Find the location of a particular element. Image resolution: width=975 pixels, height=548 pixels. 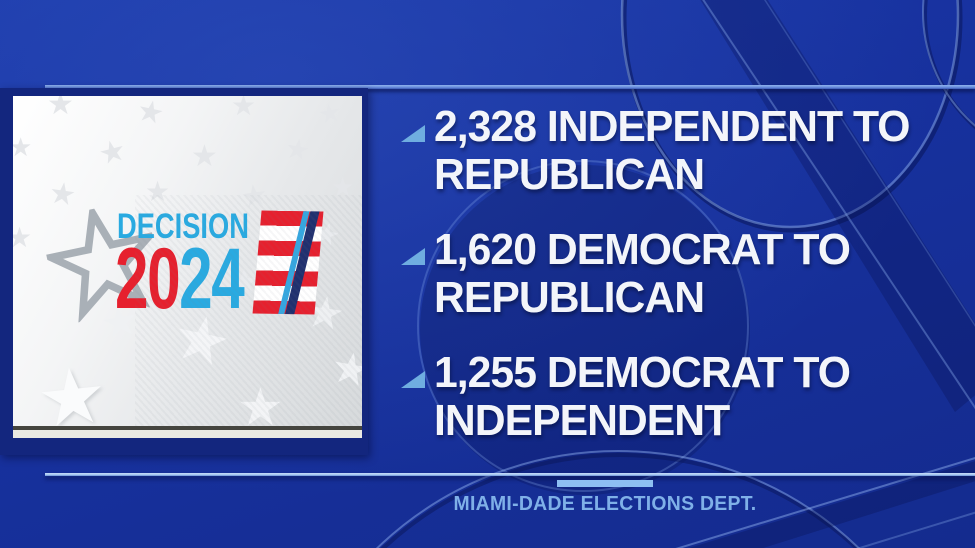

bullet-line: 1,255 DEMOCRAT TO is located at coordinates (642, 372).